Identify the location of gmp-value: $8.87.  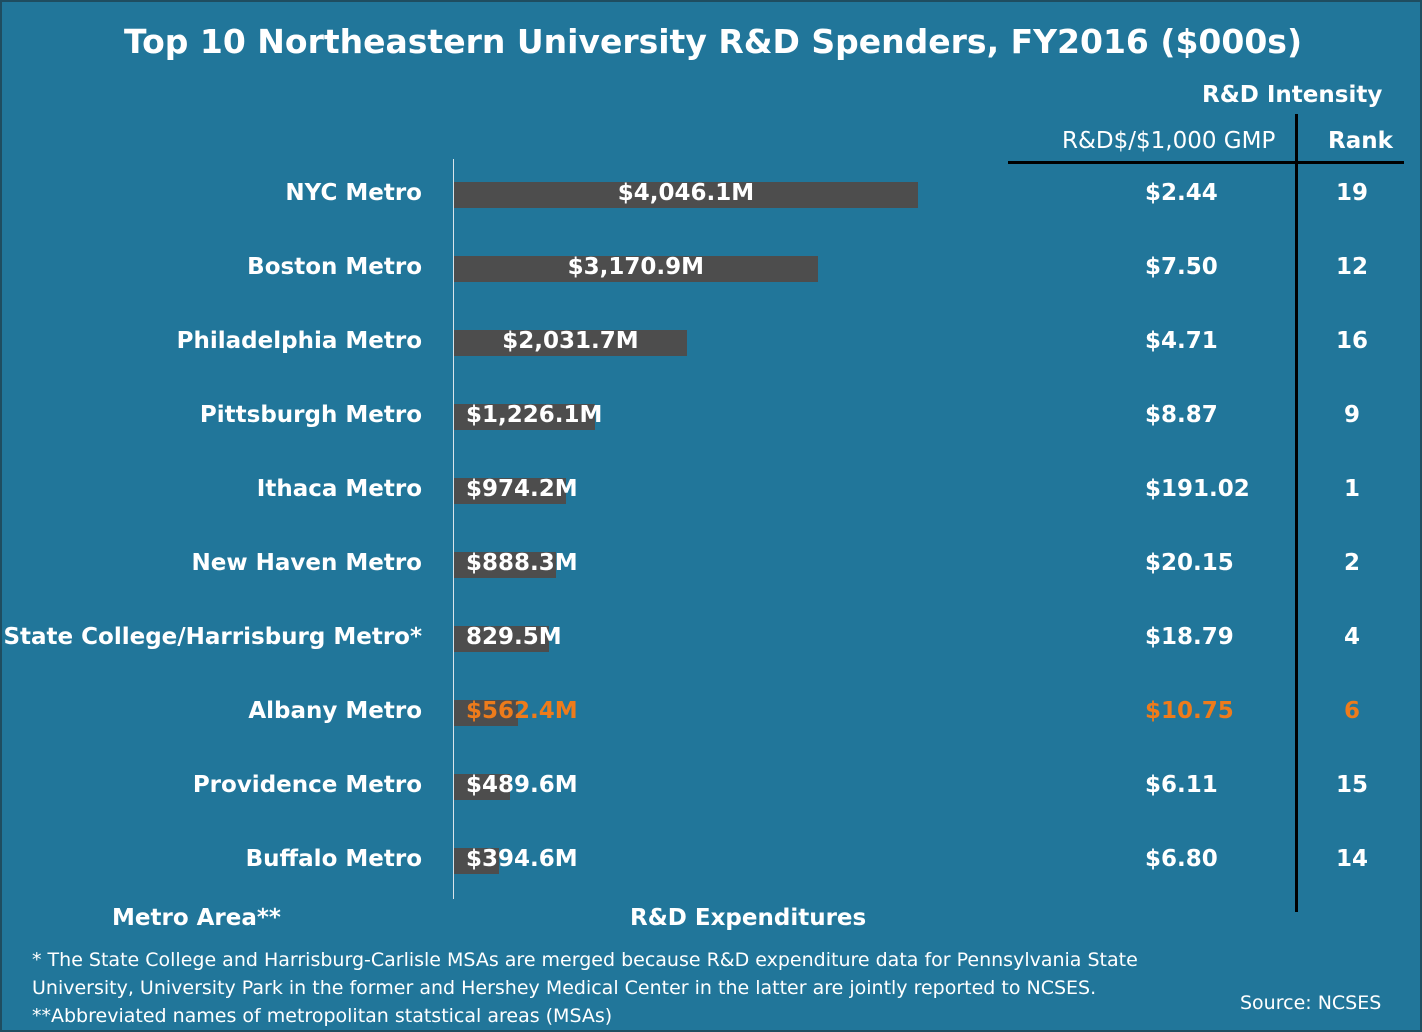
(1181, 415).